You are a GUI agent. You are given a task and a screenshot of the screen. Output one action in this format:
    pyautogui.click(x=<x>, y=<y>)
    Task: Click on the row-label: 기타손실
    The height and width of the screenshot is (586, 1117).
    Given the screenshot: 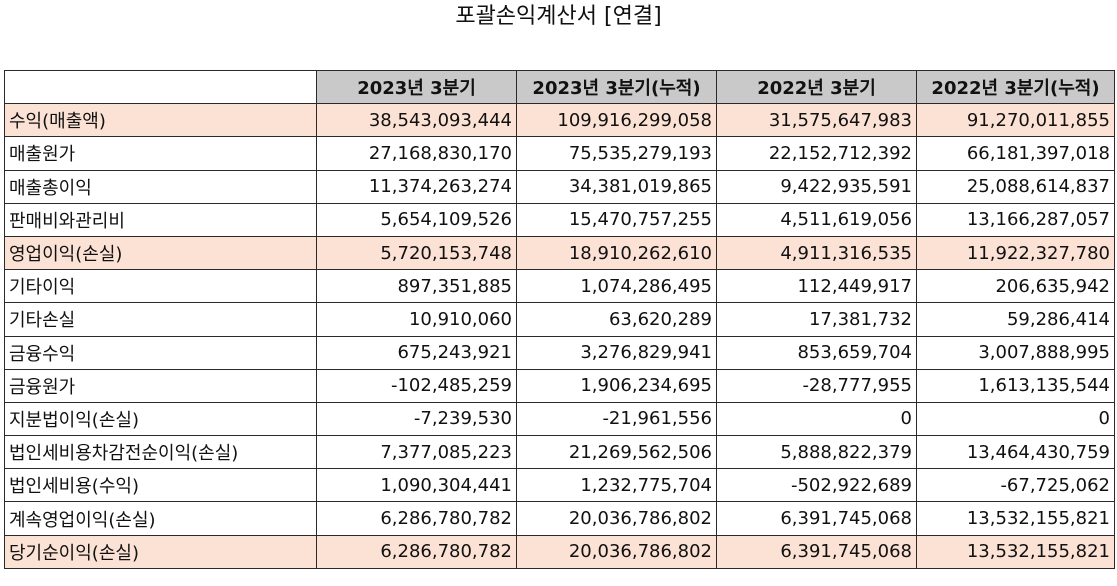 What is the action you would take?
    pyautogui.click(x=160, y=319)
    